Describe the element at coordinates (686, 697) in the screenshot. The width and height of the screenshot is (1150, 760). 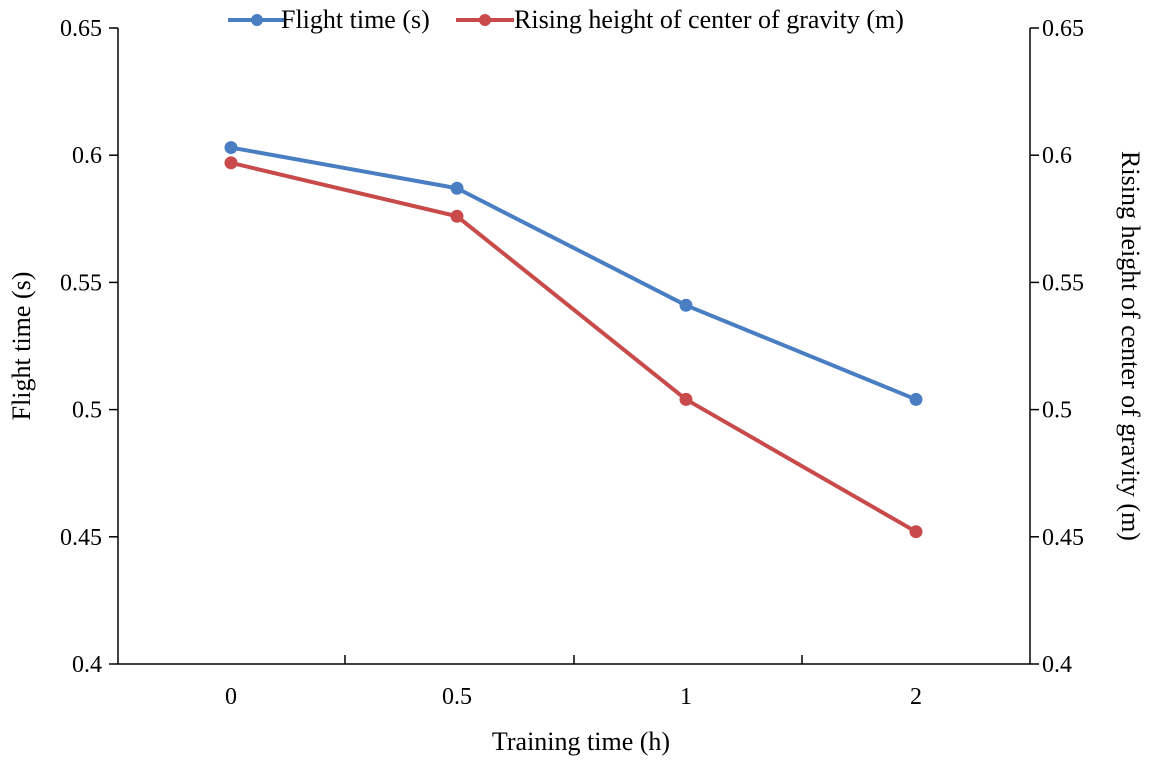
I see `x-tick-label: 1` at that location.